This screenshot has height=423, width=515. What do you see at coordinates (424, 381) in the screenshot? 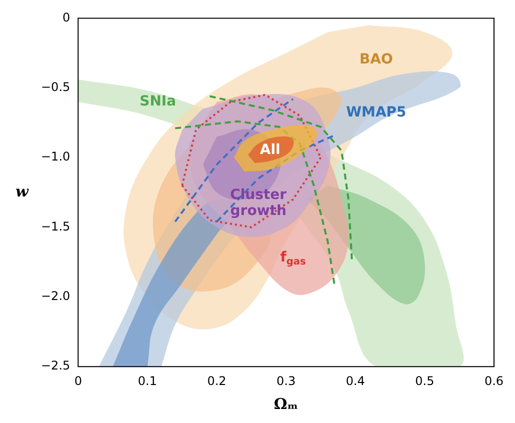
I see `x-tick-label: 0.5` at bounding box center [424, 381].